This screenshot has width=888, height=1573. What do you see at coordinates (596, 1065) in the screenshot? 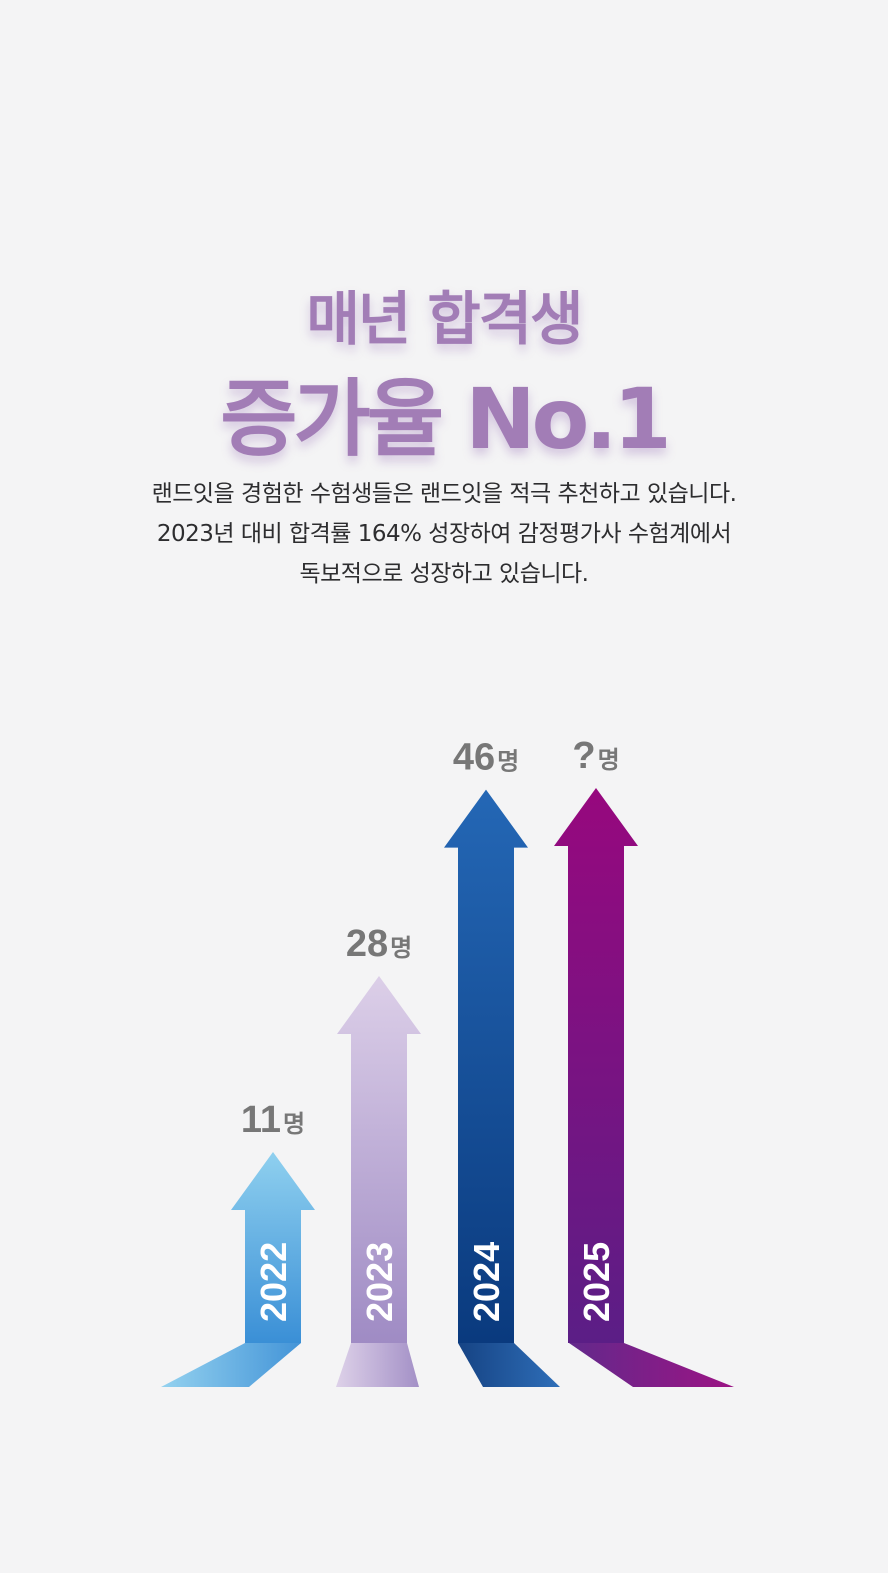
I see `arrow-bar-2025` at bounding box center [596, 1065].